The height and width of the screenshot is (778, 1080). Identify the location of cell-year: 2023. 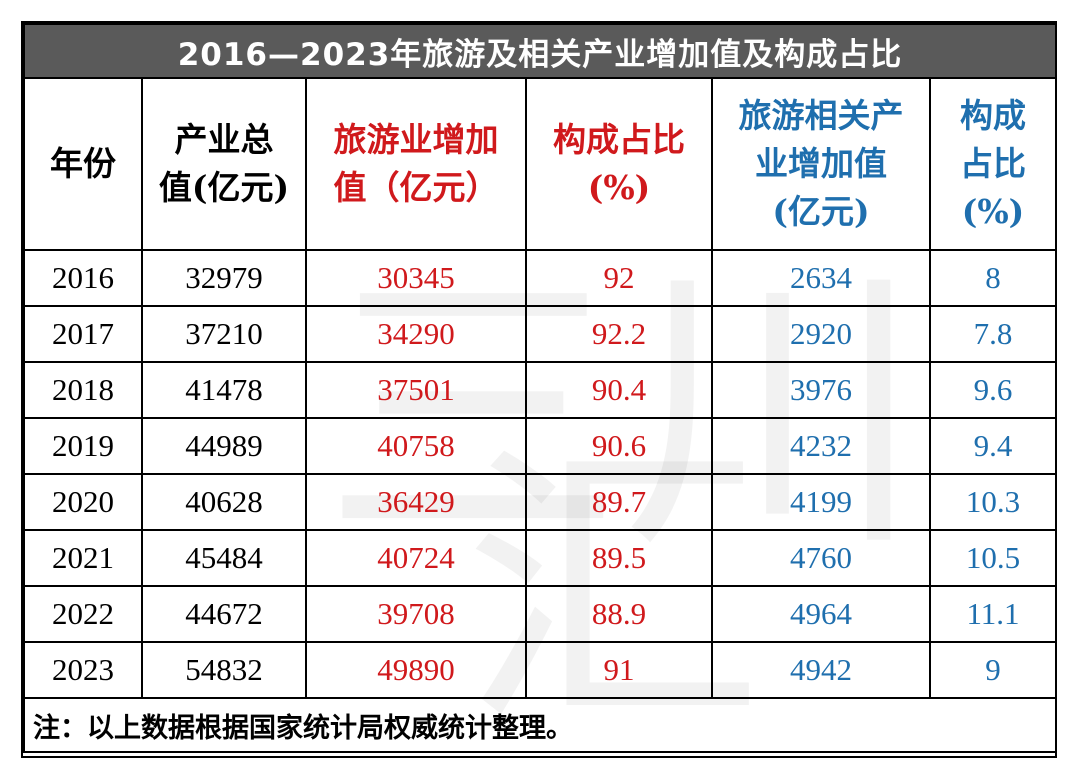
(83, 670).